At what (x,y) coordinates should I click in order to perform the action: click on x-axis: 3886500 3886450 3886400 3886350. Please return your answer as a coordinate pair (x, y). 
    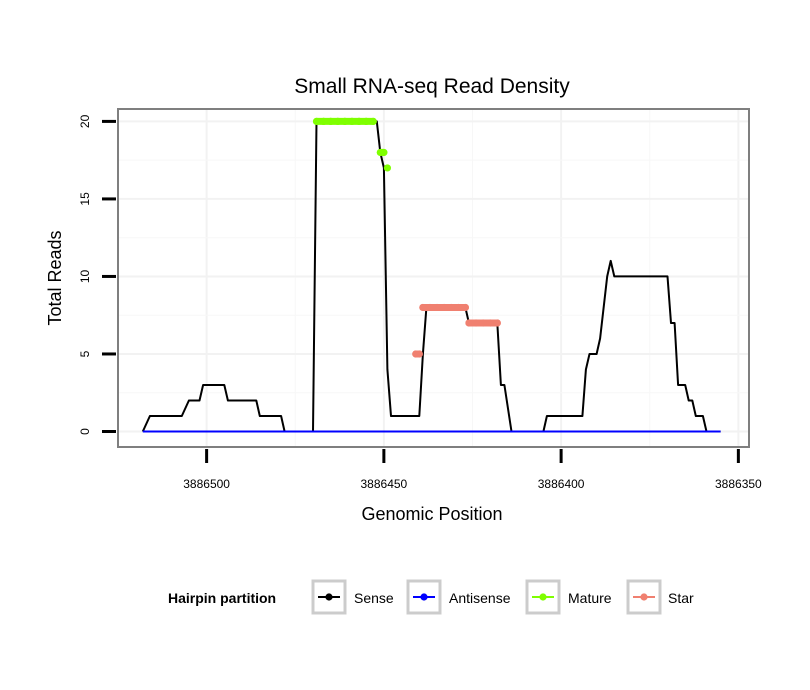
    Looking at the image, I should click on (472, 470).